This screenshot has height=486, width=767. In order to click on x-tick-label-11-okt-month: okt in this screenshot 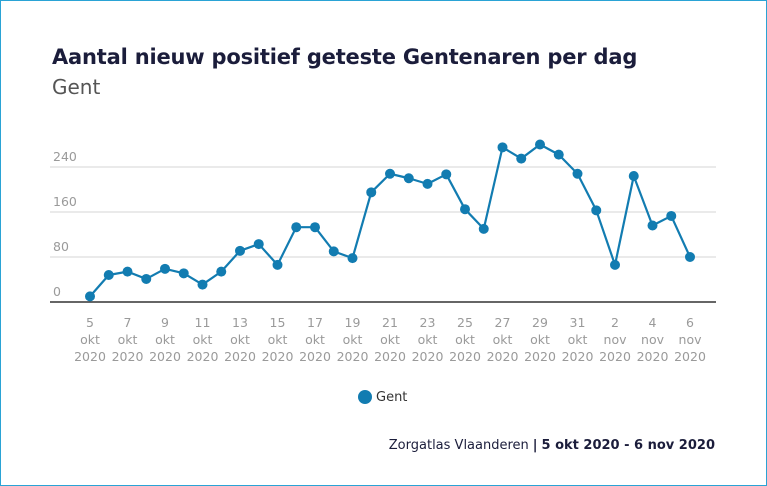, I will do `click(203, 339)`.